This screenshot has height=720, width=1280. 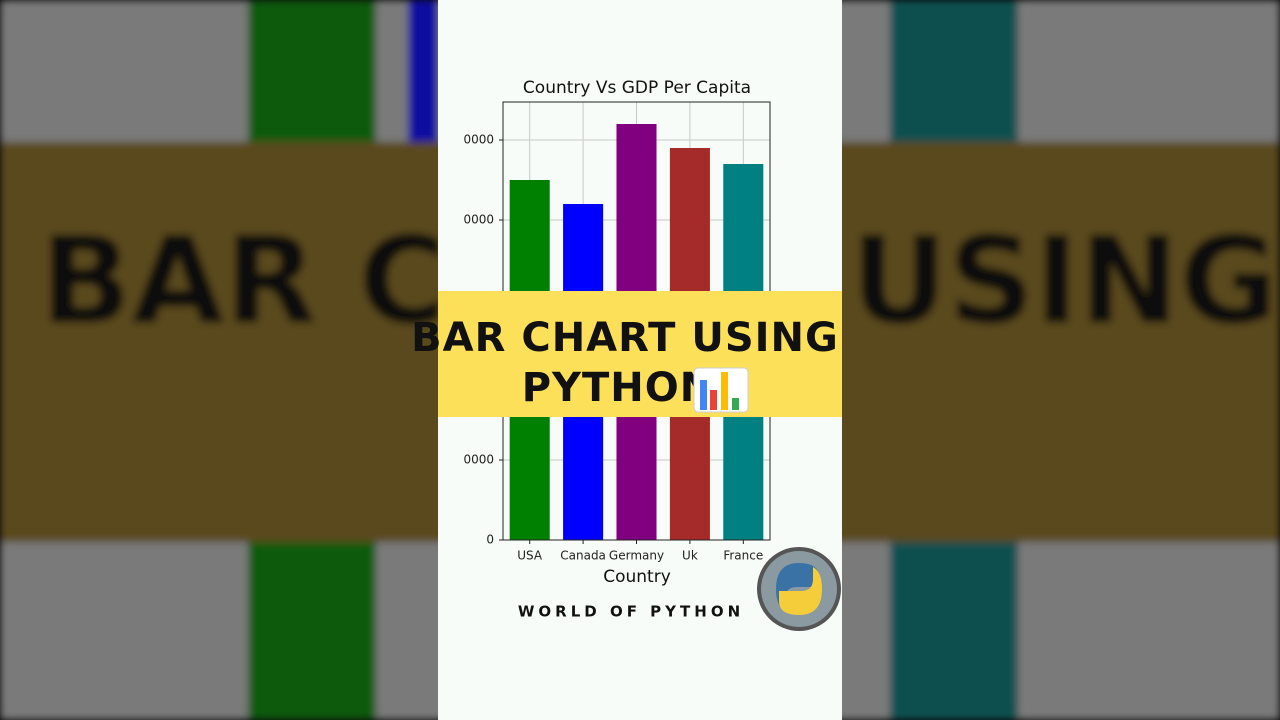 I want to click on python-logo, so click(x=799, y=589).